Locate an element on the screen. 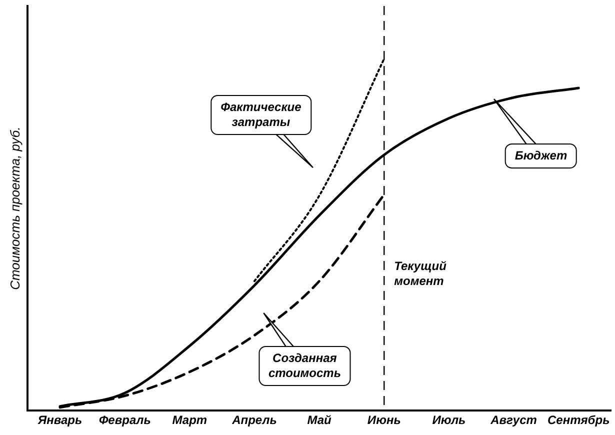 The image size is (615, 435). x-tick-label: Апрель is located at coordinates (254, 420).